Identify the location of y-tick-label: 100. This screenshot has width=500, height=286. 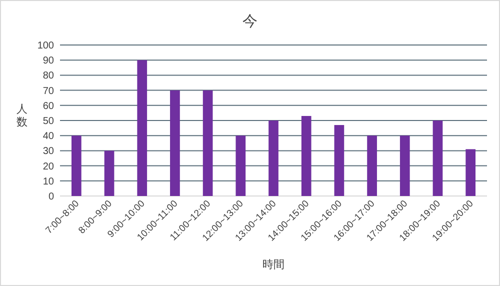
(45, 46).